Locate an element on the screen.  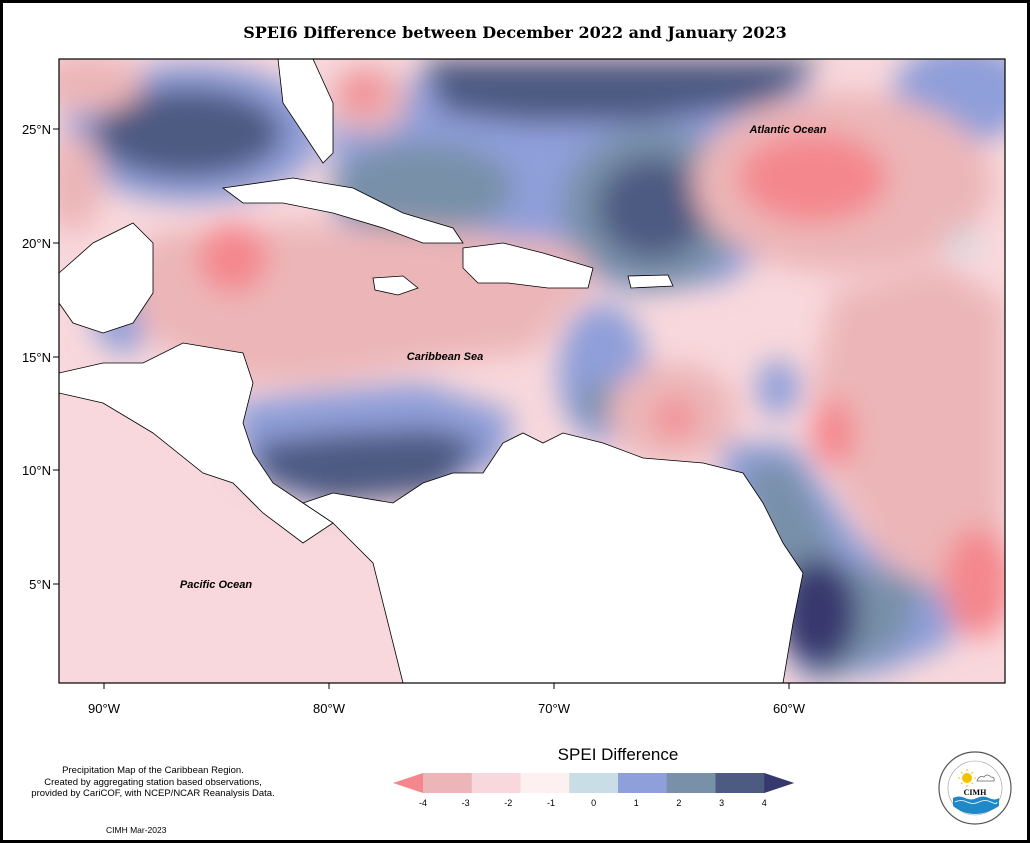
legend-arrow-low is located at coordinates (408, 783).